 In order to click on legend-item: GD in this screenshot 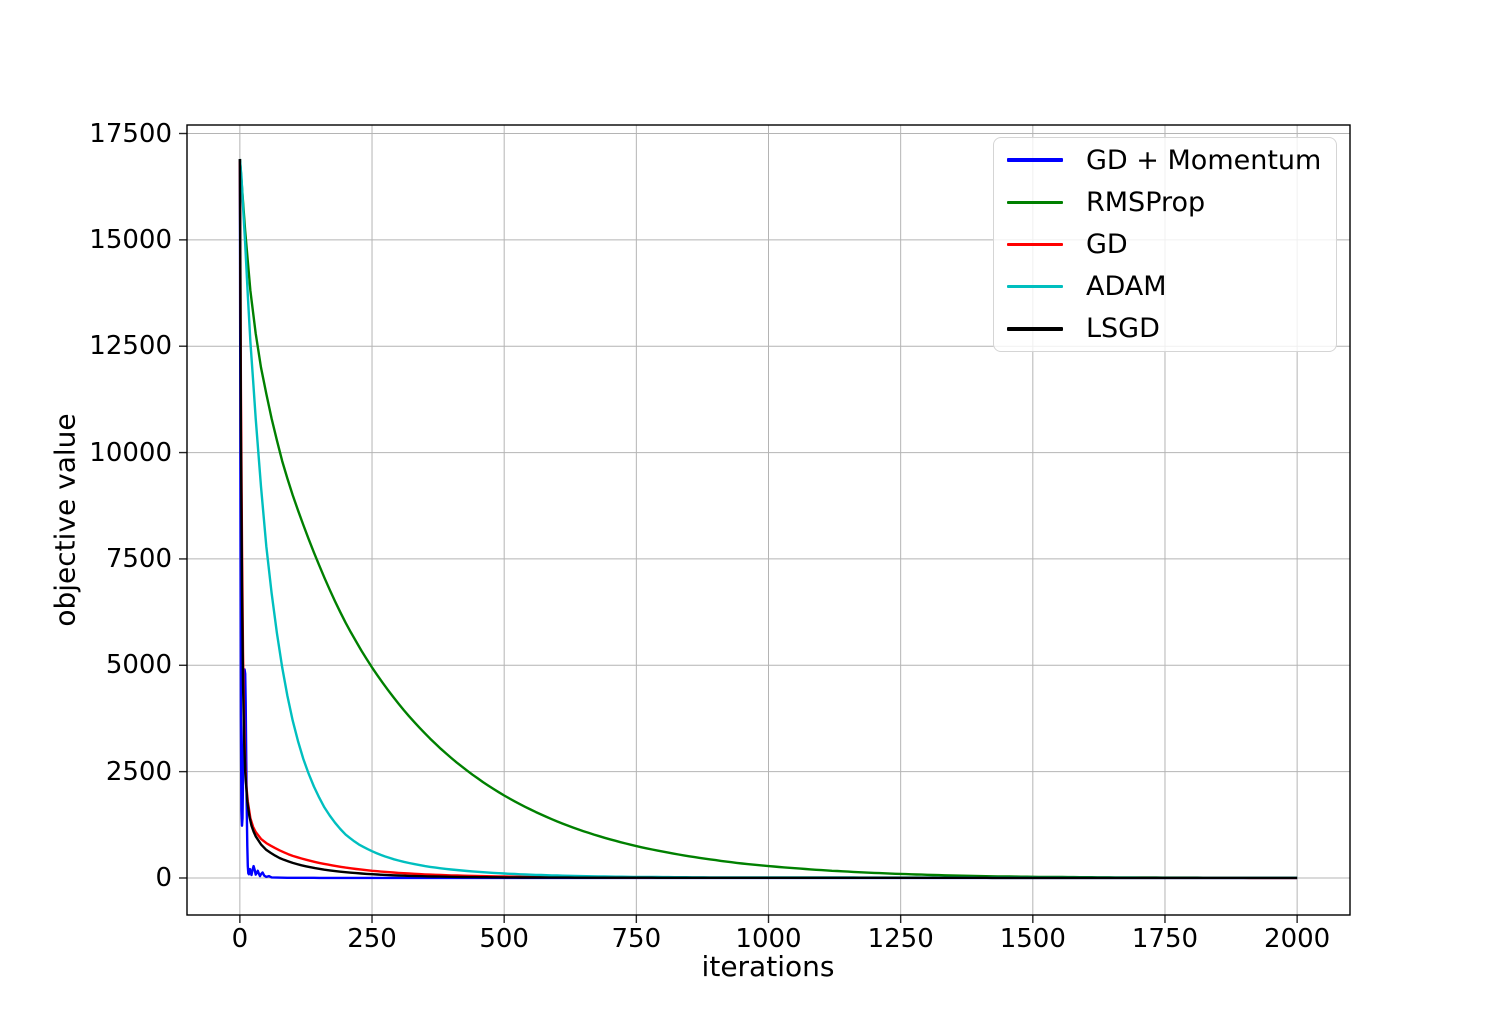, I will do `click(1165, 244)`.